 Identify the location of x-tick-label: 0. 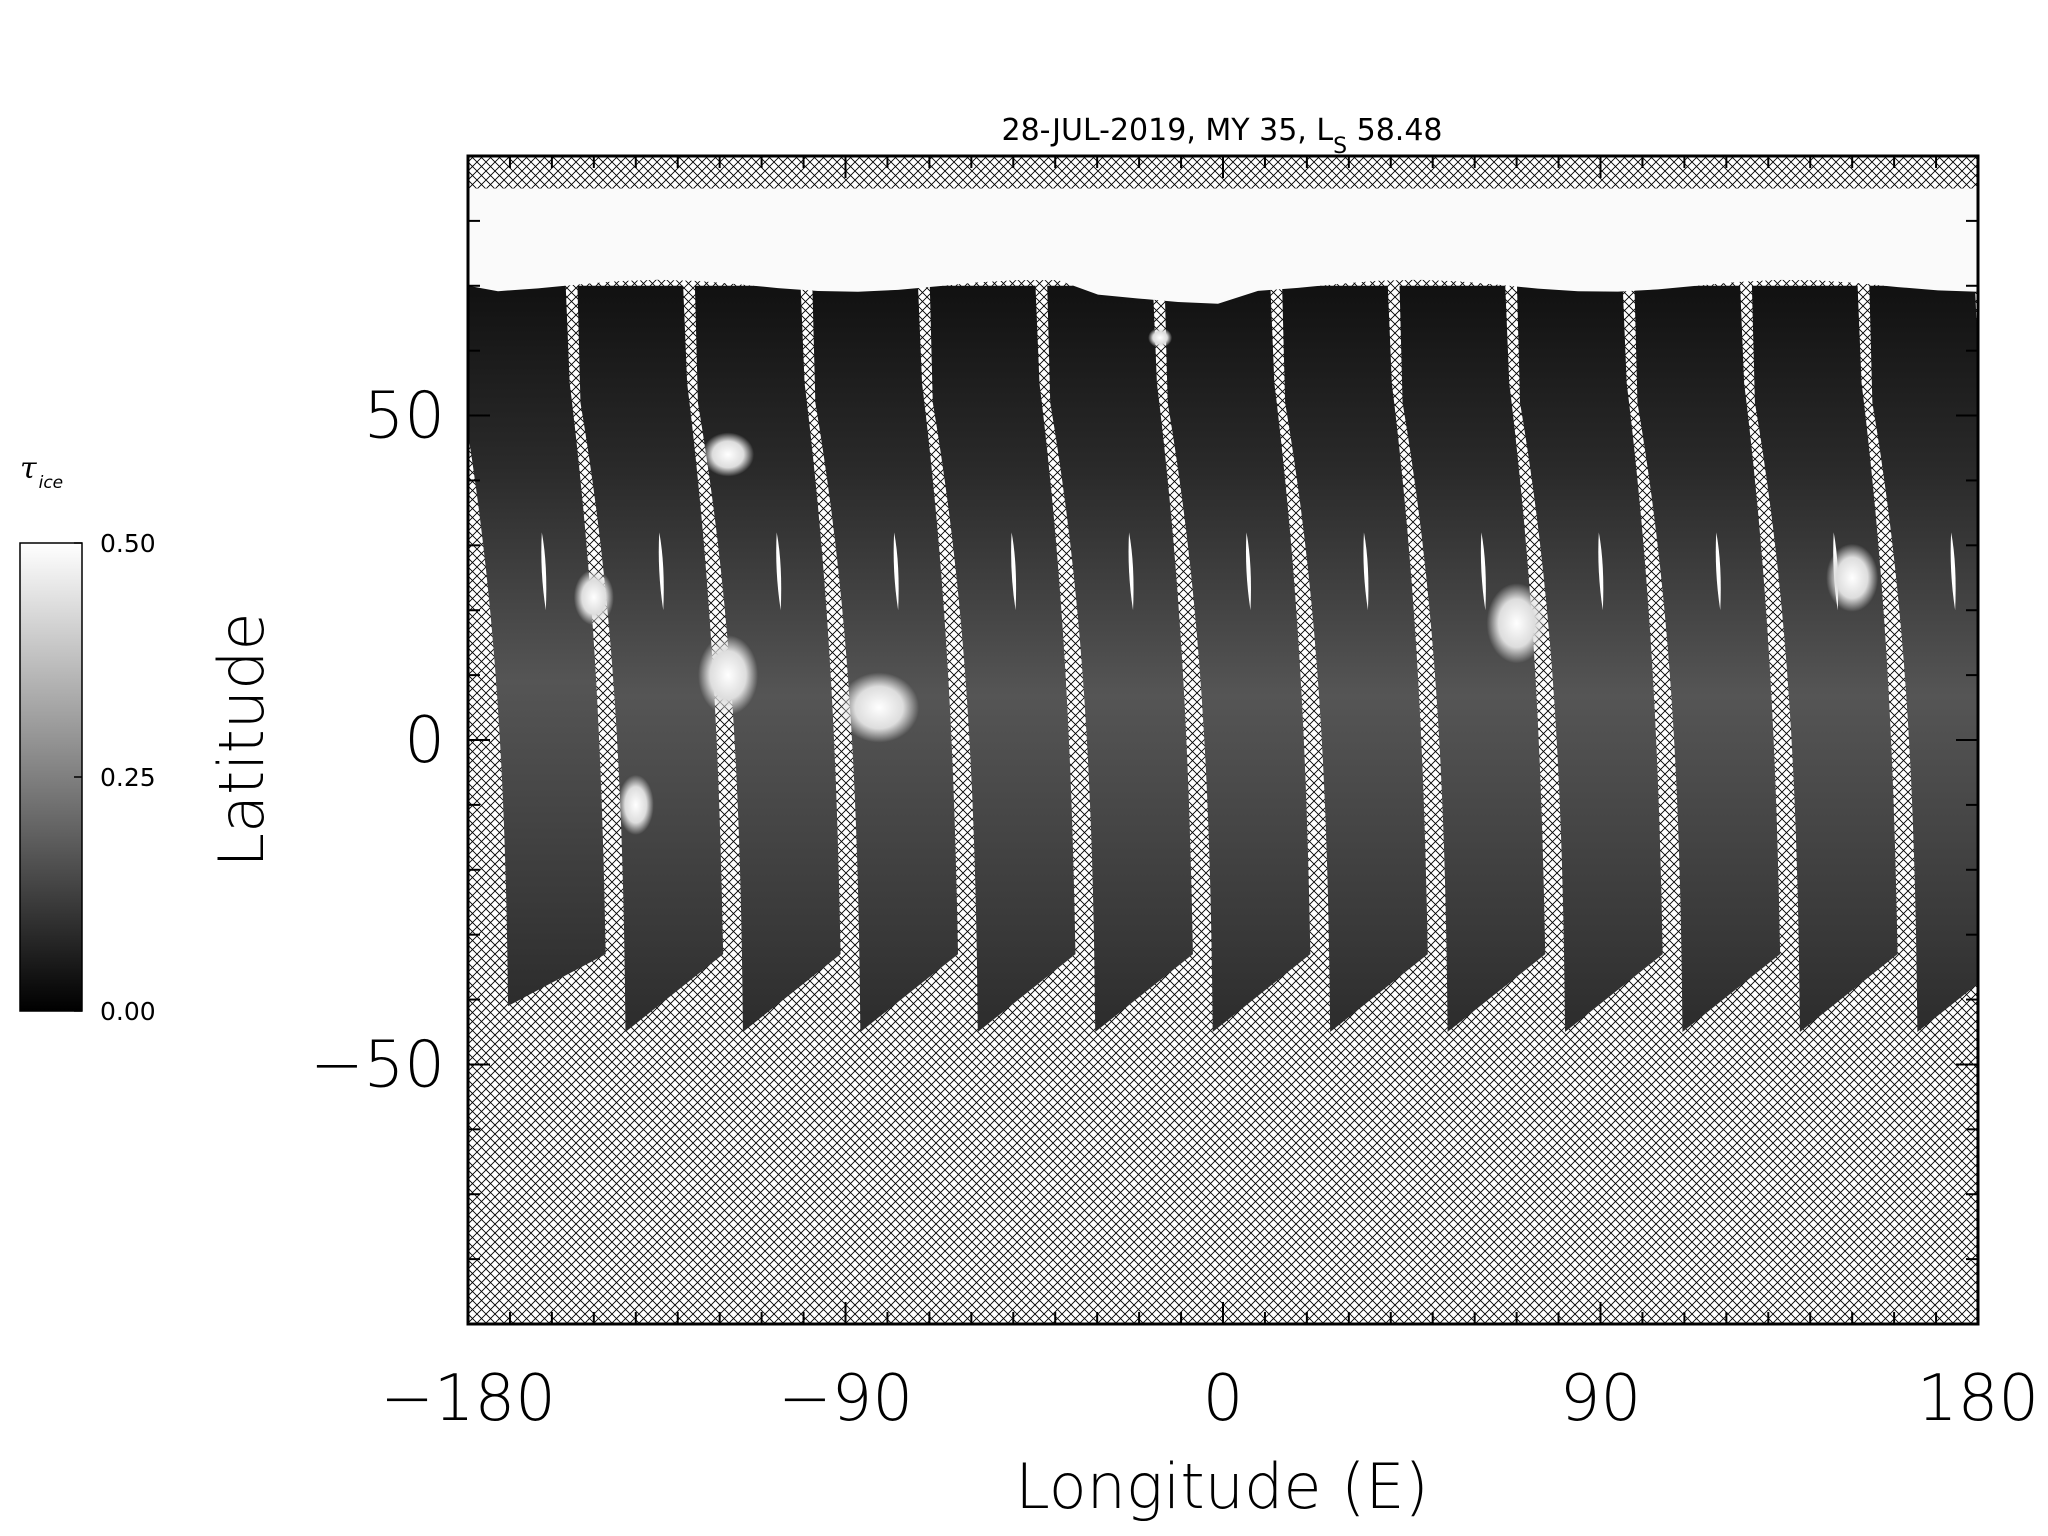
(1223, 1399).